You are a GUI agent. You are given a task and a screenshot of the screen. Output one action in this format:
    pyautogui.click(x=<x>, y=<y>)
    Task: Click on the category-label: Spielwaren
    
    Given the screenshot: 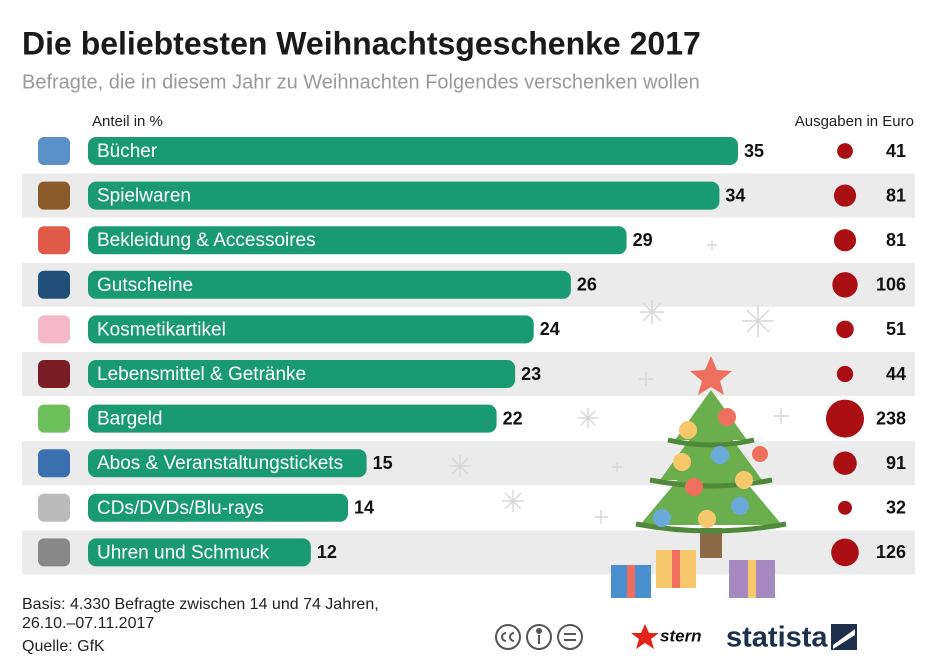 What is the action you would take?
    pyautogui.click(x=144, y=196)
    